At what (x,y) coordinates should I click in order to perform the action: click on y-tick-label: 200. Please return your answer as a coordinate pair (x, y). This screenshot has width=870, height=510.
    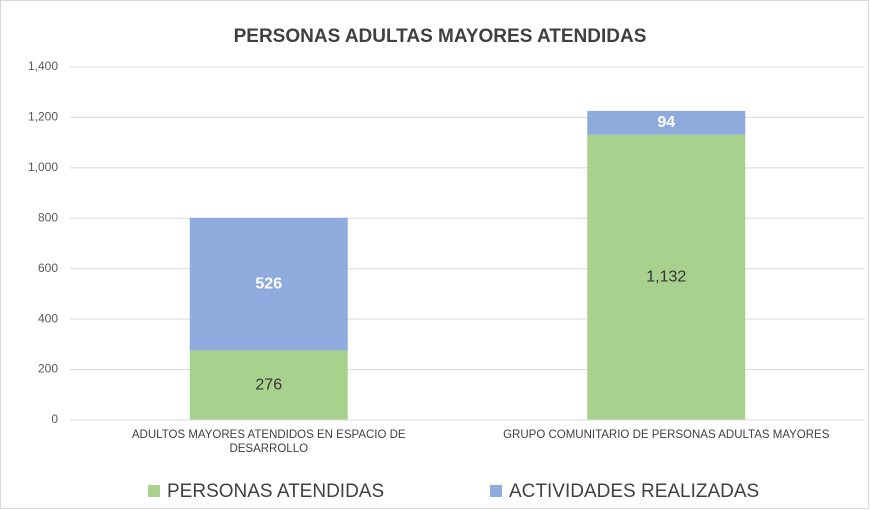
    Looking at the image, I should click on (48, 369).